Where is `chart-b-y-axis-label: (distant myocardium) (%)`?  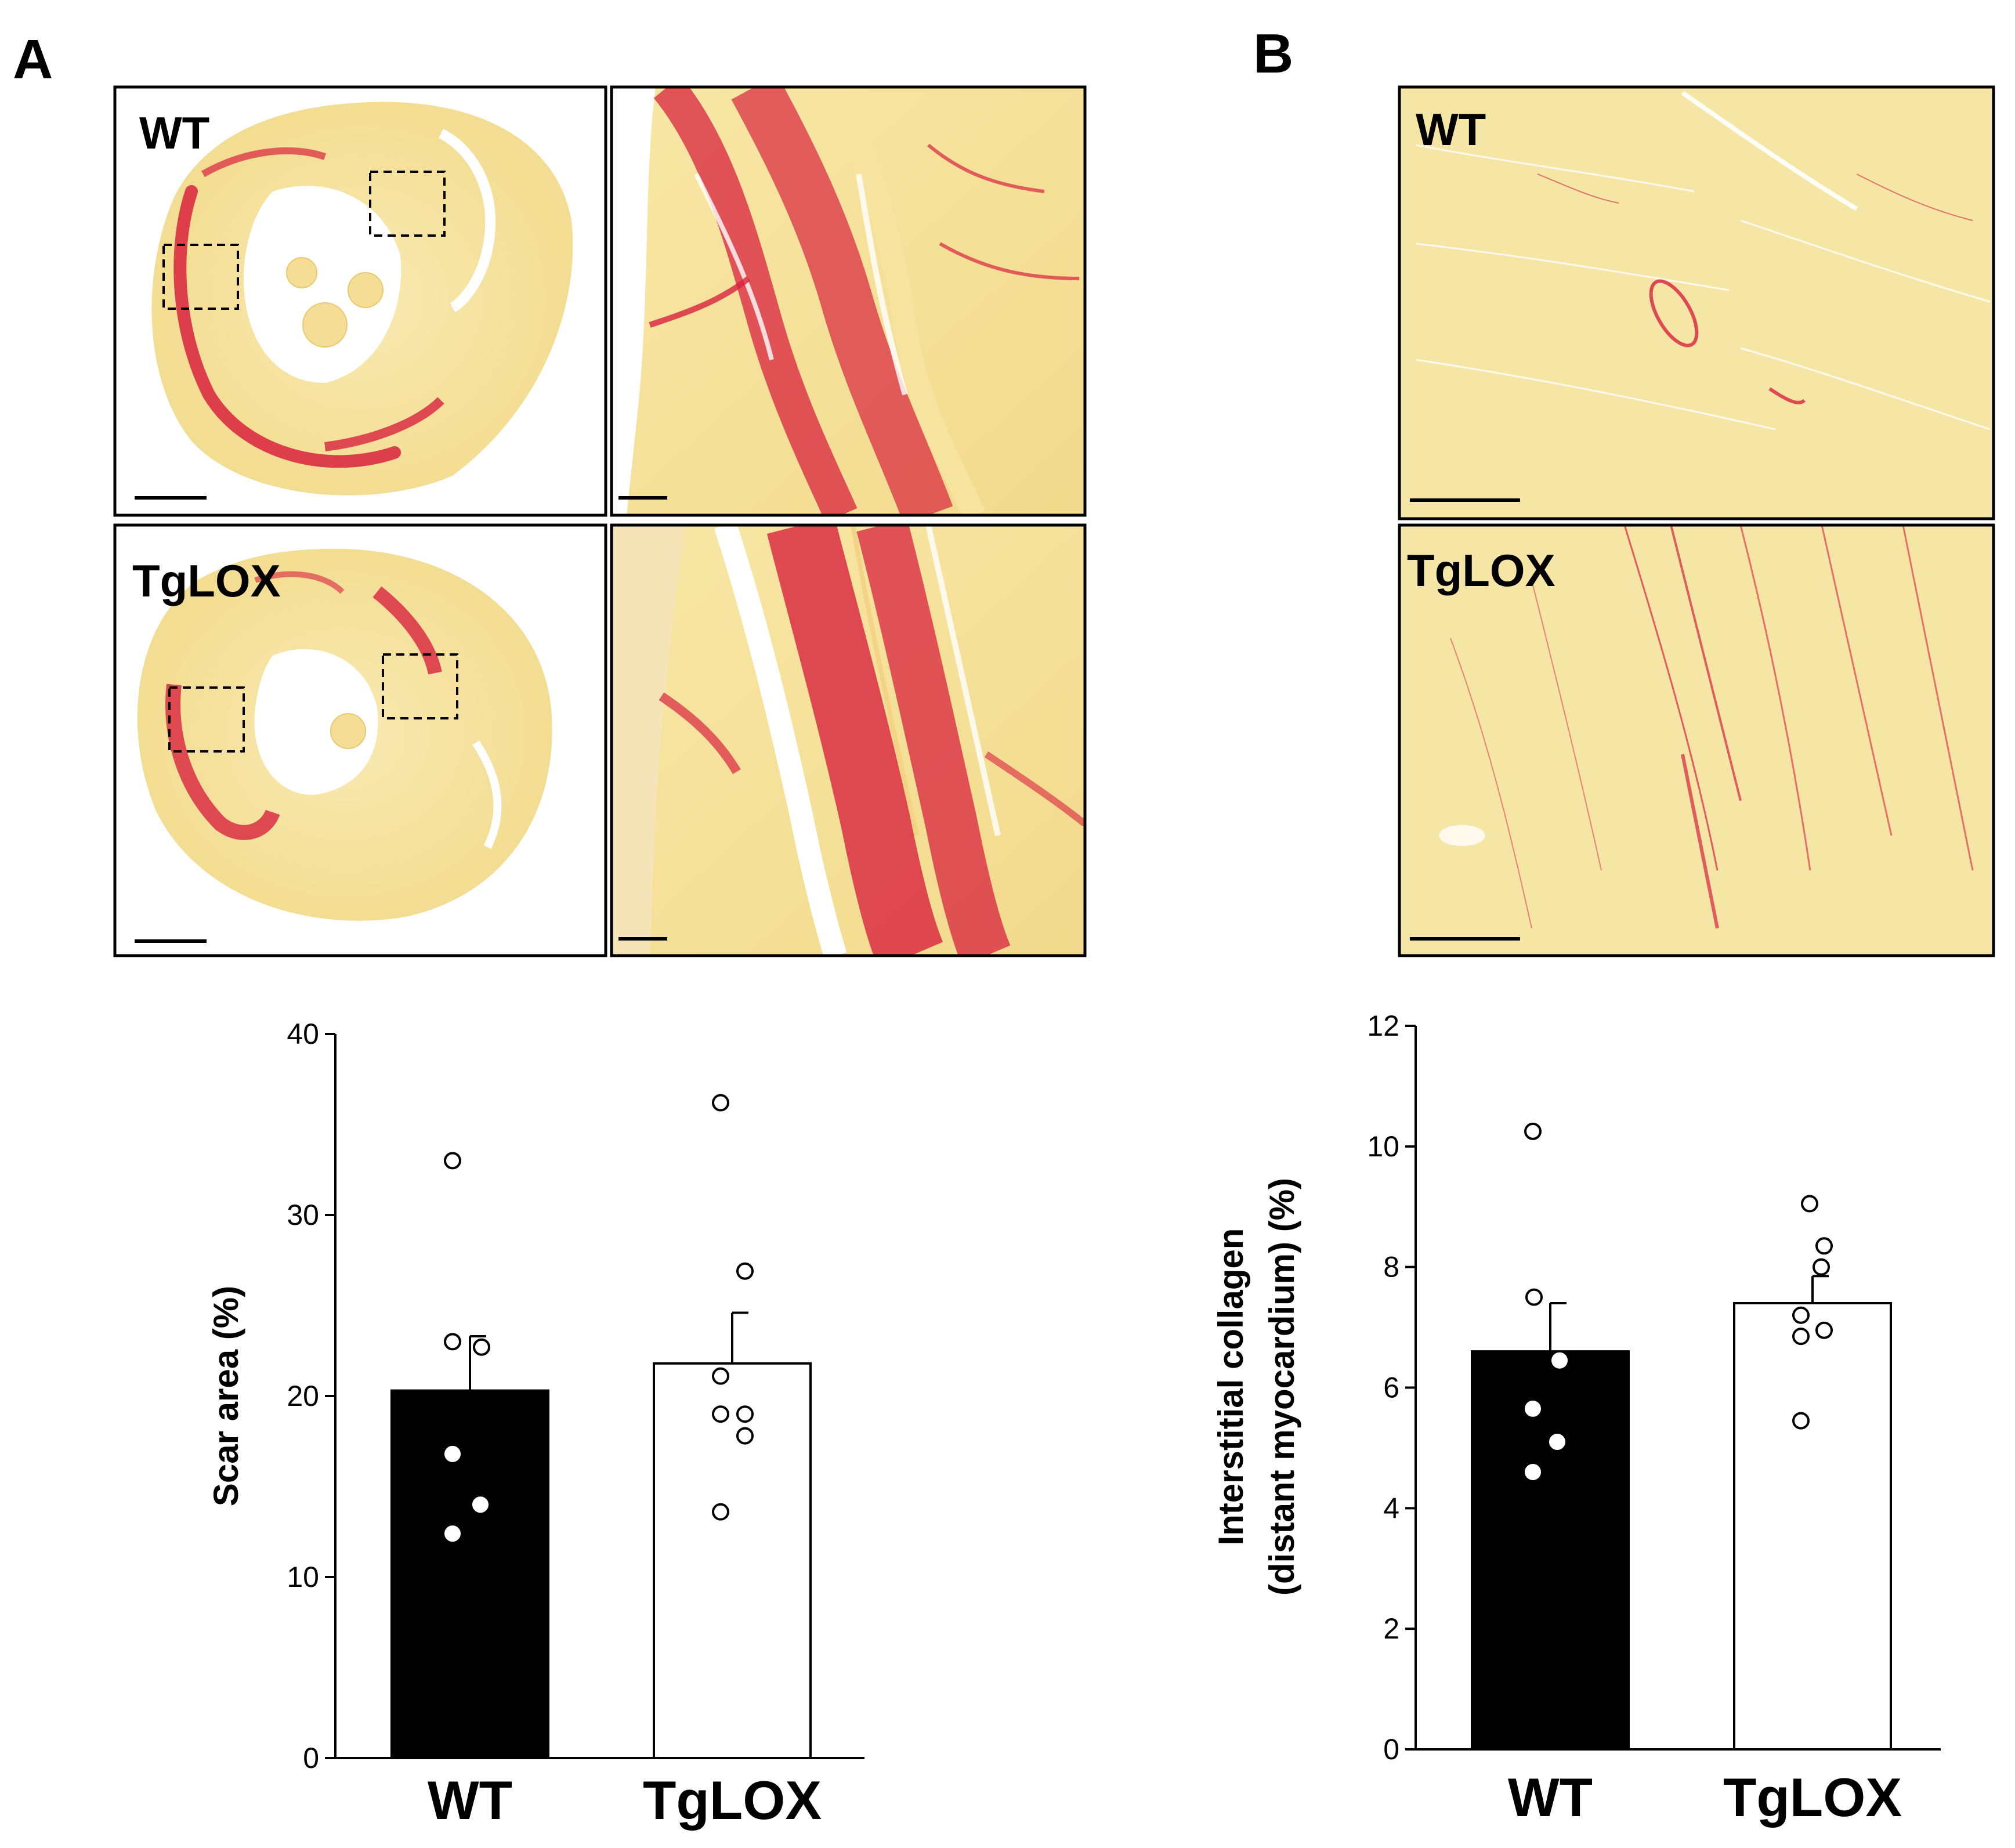 chart-b-y-axis-label: (distant myocardium) (%) is located at coordinates (1281, 1387).